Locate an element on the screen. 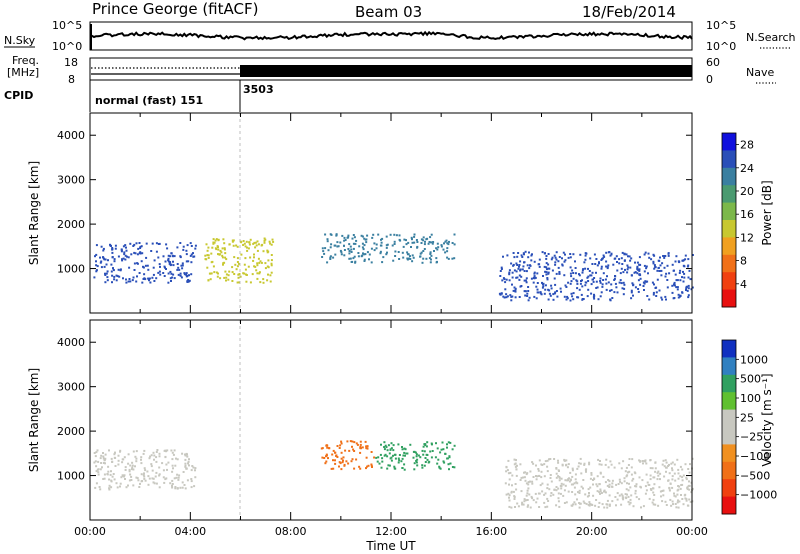 The height and width of the screenshot is (554, 800). noise-series is located at coordinates (391, 37).